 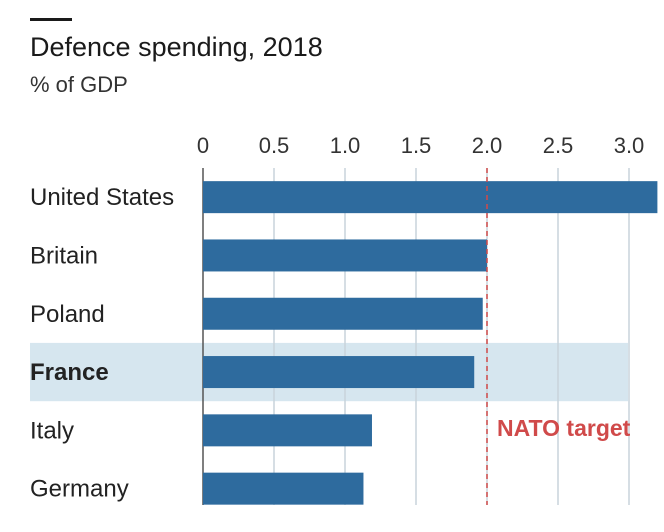 I want to click on category-label-germany: Germany, so click(x=79, y=489).